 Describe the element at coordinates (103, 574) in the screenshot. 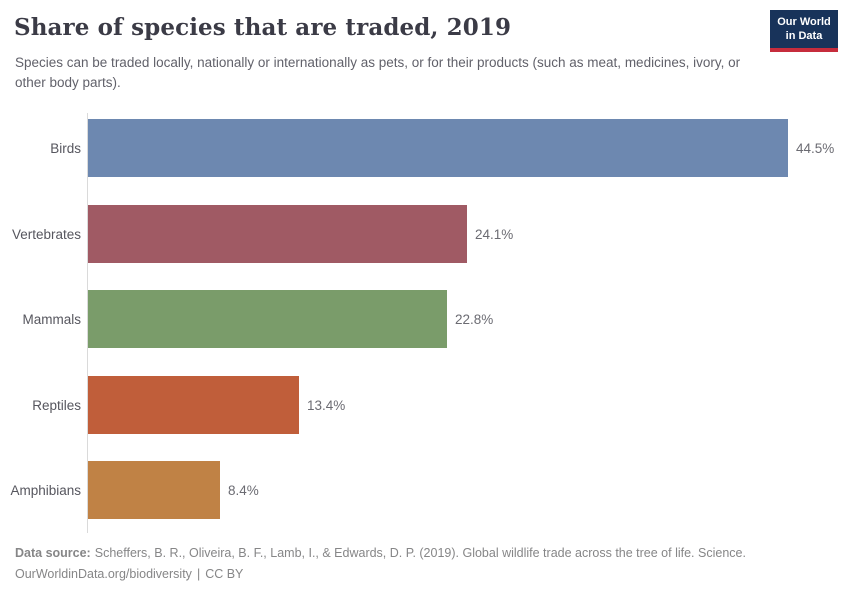

I see `owid-url-link: OurWorldinData.org/biodiversity` at that location.